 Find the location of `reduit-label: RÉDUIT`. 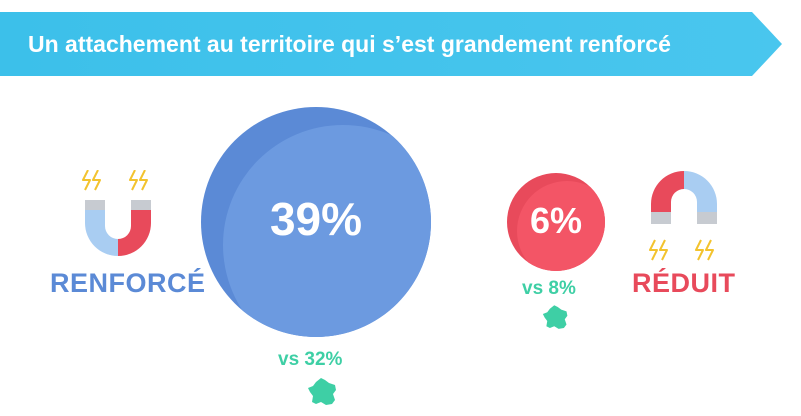

reduit-label: RÉDUIT is located at coordinates (684, 283).